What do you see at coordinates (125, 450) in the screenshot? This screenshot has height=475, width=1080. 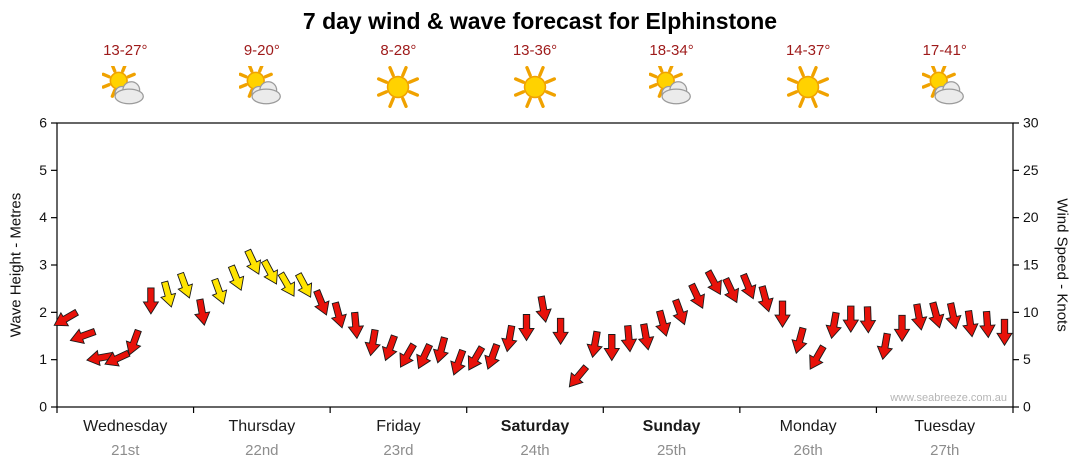 I see `day-date-label: 21st` at bounding box center [125, 450].